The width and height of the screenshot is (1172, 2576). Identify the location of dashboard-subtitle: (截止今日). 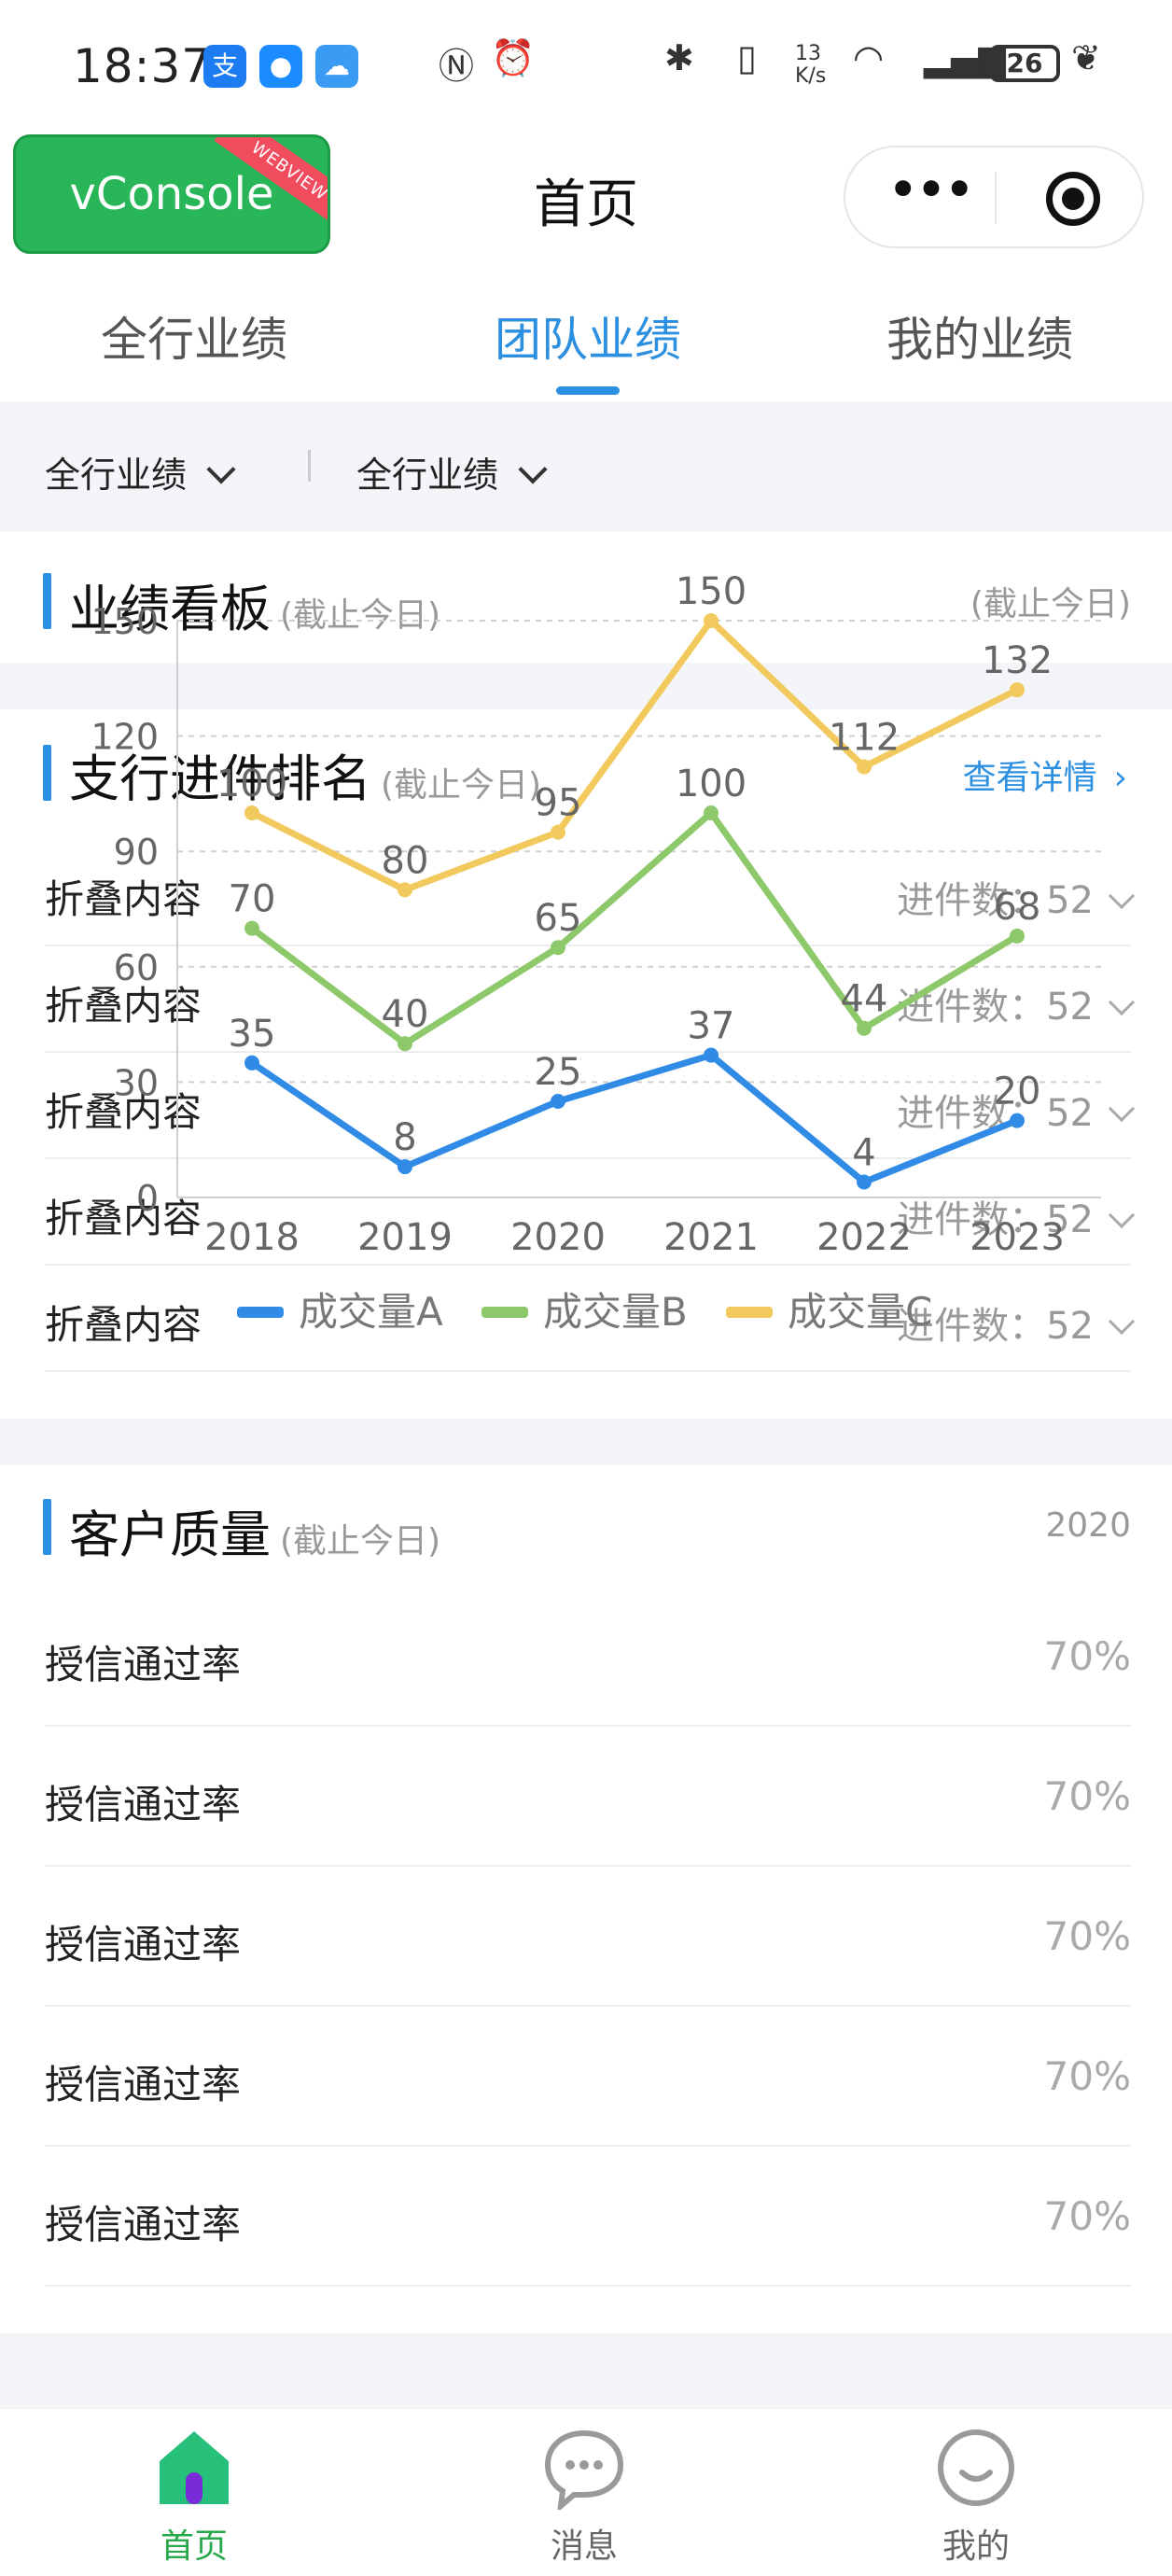
(360, 615).